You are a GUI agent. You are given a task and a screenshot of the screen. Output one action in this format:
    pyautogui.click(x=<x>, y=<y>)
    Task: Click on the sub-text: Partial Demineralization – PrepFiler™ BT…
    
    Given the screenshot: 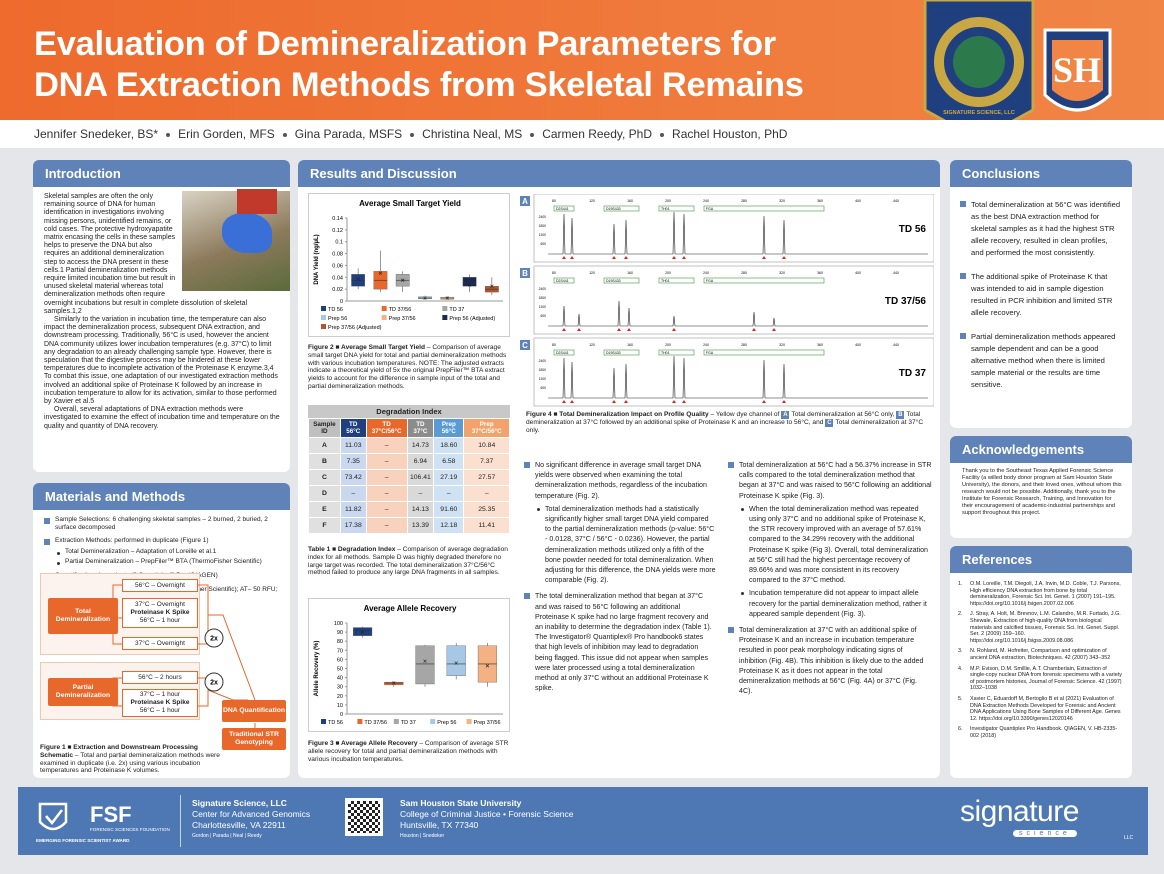 What is the action you would take?
    pyautogui.click(x=163, y=562)
    